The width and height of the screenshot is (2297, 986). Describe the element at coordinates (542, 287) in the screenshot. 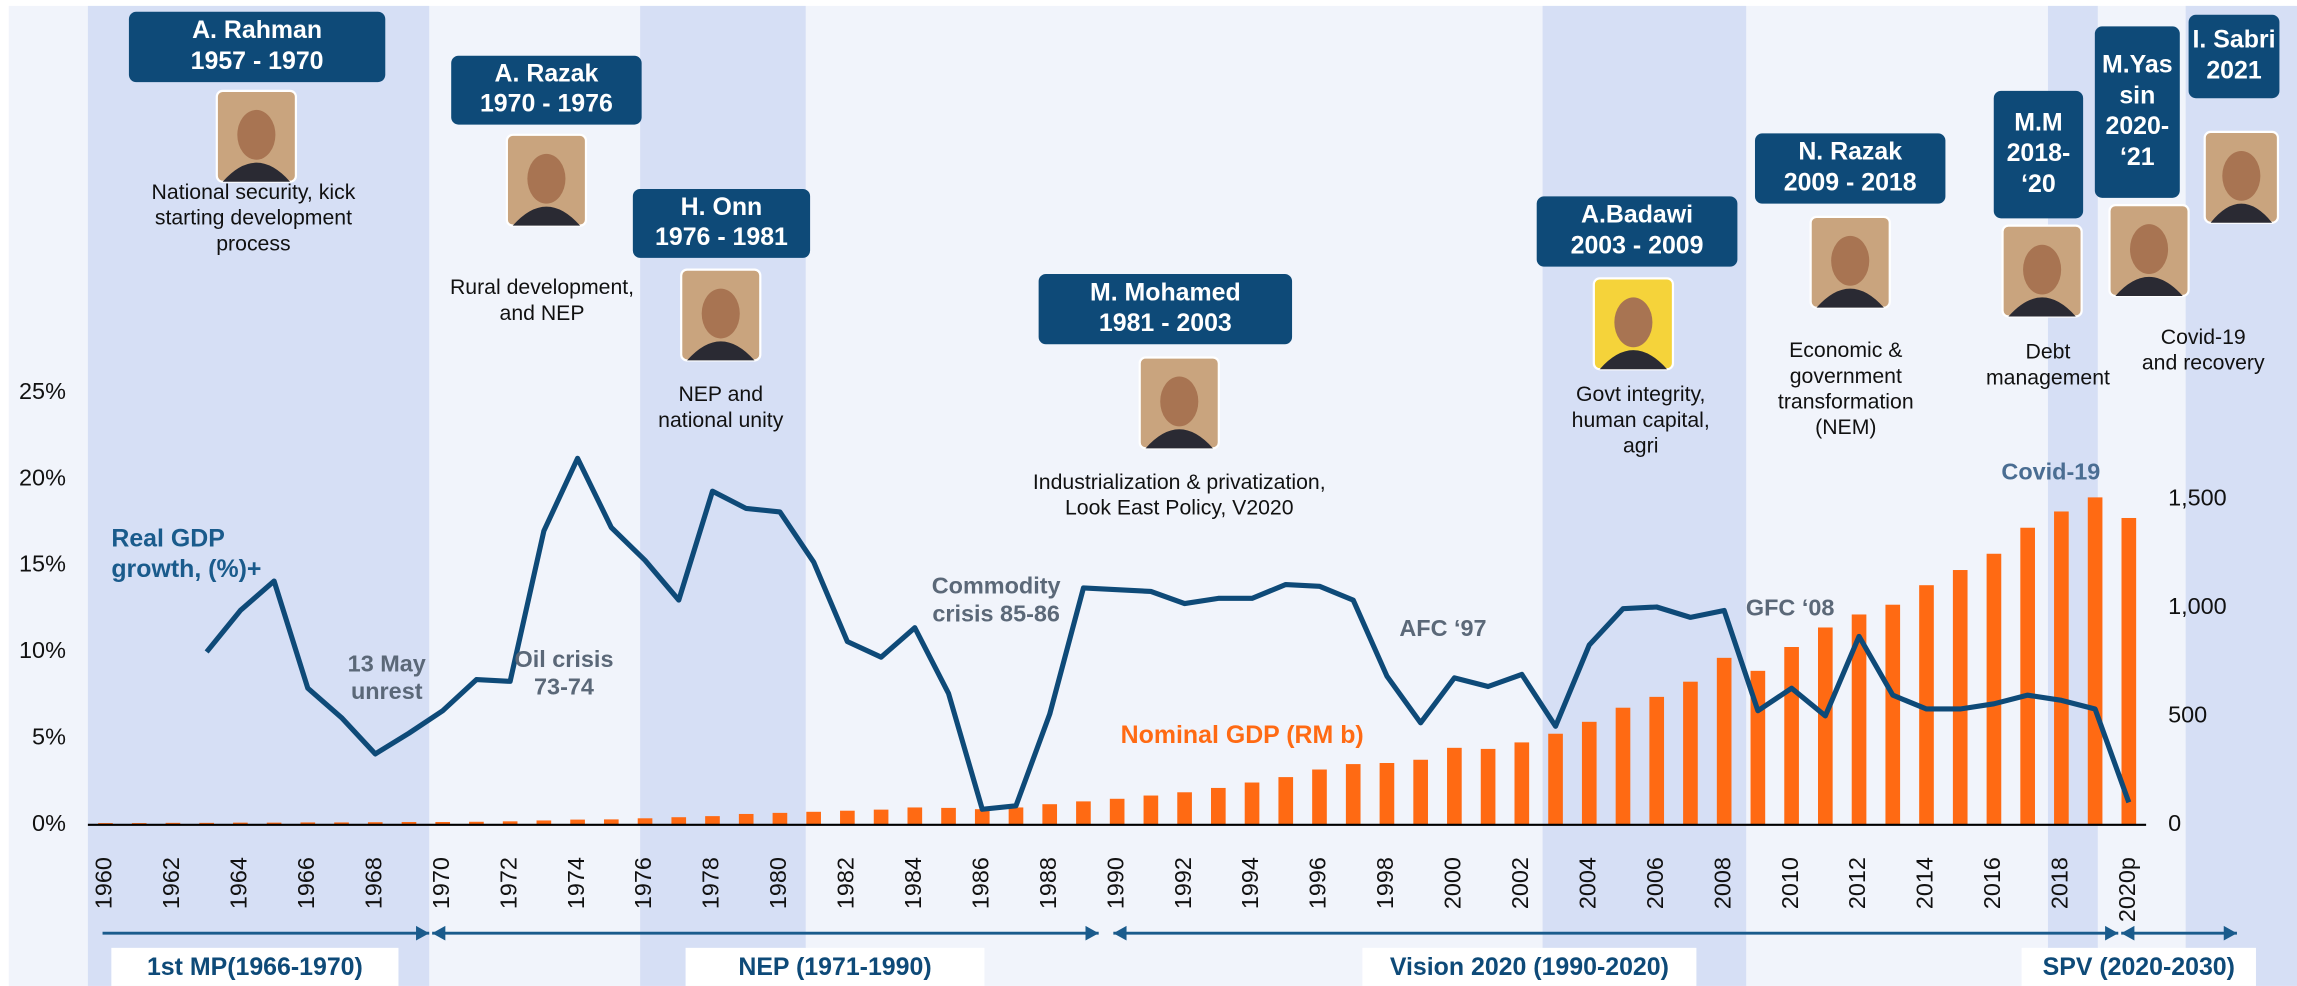

I see `leader-focus: Rural development,` at that location.